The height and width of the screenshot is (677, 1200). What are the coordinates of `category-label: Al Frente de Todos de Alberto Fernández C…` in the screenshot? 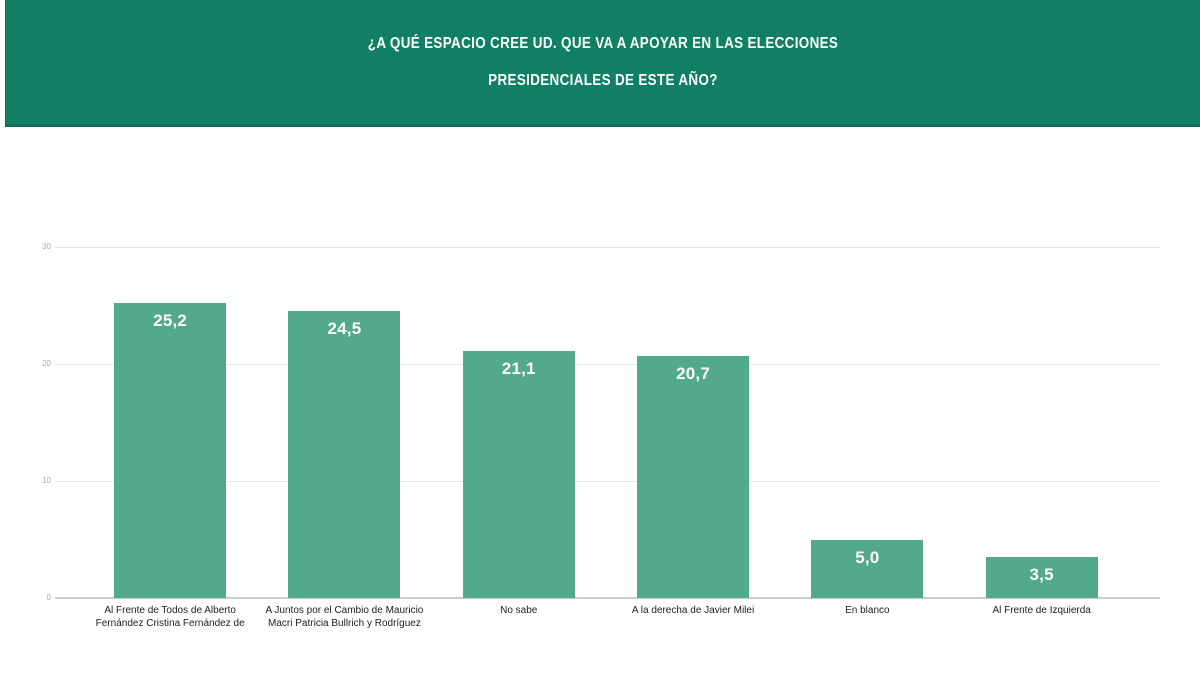 It's located at (170, 617).